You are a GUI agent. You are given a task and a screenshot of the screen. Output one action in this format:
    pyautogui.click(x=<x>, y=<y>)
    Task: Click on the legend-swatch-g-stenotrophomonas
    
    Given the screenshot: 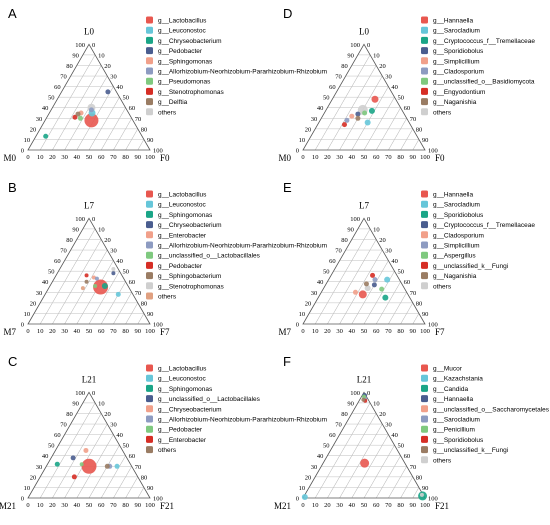 What is the action you would take?
    pyautogui.click(x=149, y=91)
    